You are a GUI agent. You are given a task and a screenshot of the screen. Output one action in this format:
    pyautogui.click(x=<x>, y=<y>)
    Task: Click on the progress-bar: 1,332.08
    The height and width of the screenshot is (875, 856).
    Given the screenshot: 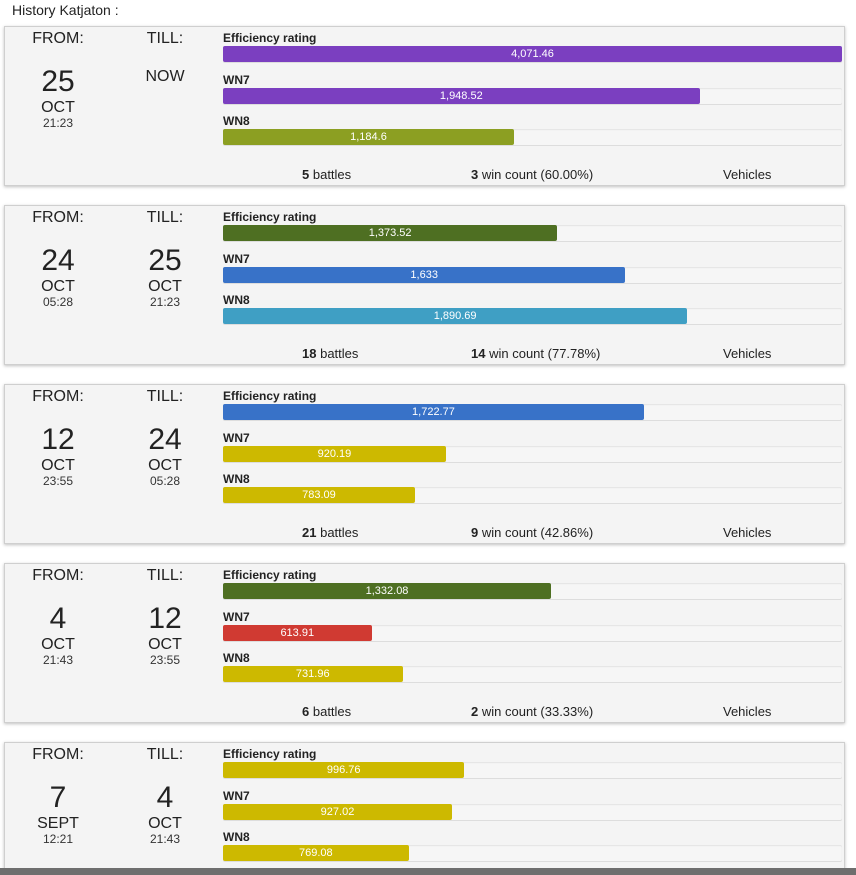 What is the action you would take?
    pyautogui.click(x=387, y=591)
    